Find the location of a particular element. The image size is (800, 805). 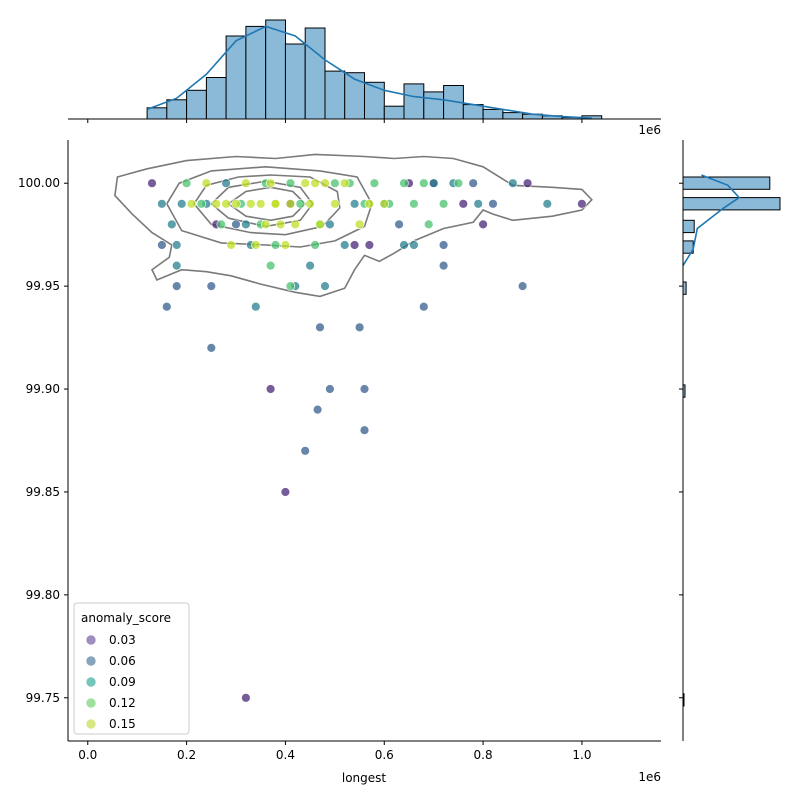

y-tick-label: 99.85 is located at coordinates (43, 492).